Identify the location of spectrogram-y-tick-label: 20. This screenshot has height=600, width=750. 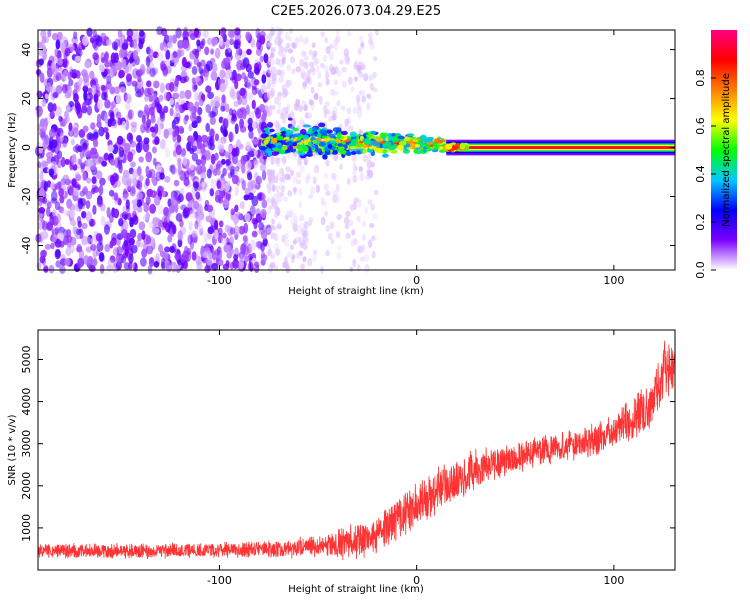
(26, 99).